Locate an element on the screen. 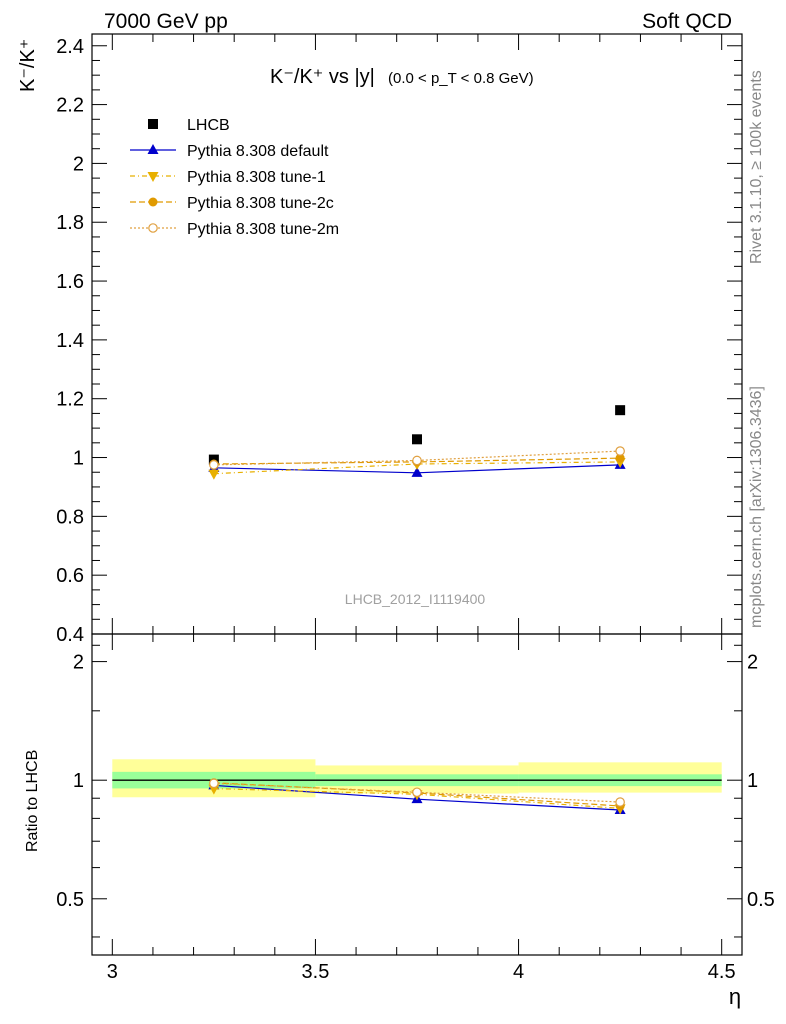 Image resolution: width=786 pixels, height=1024 pixels. ratio-y-tick-label-right: 1 is located at coordinates (752, 781).